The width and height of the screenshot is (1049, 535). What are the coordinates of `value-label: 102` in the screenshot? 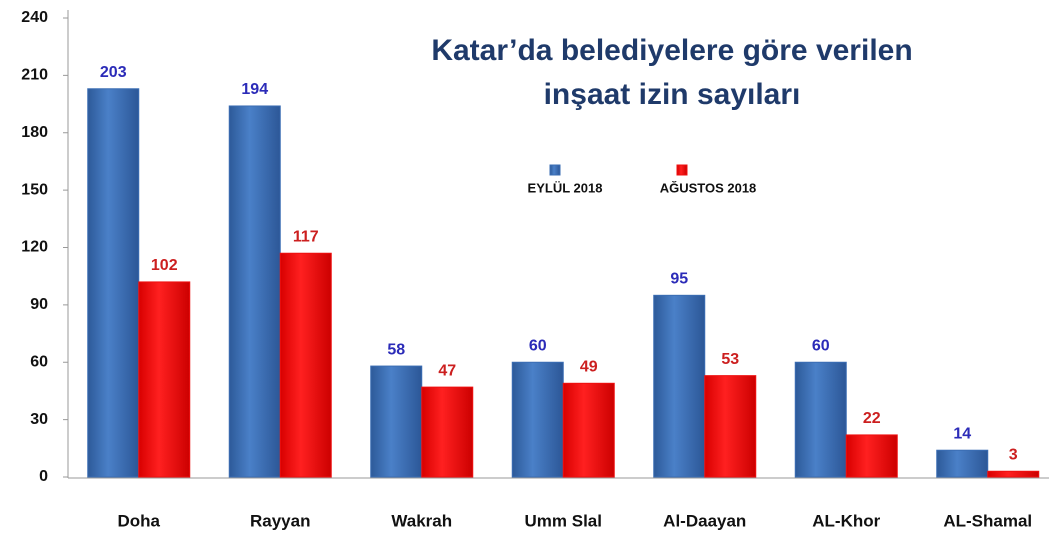 It's located at (164, 265).